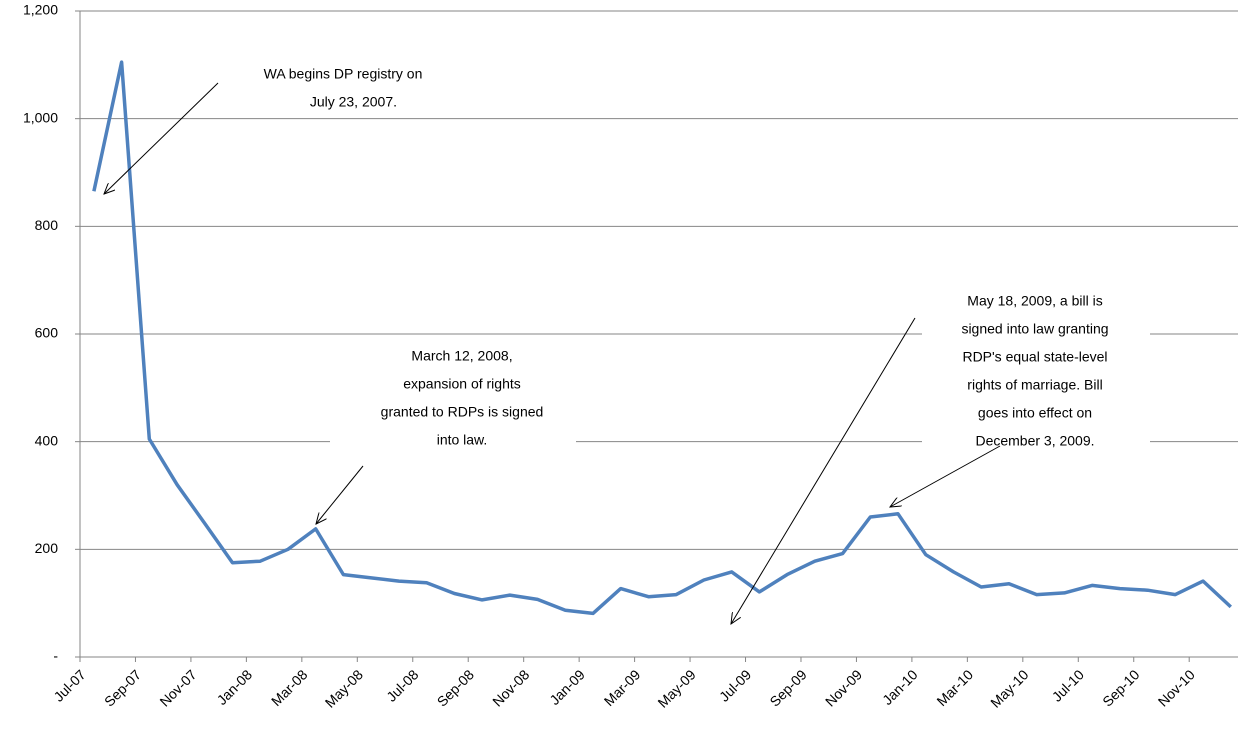  Describe the element at coordinates (289, 687) in the screenshot. I see `x-tick-label: Mar-08` at that location.